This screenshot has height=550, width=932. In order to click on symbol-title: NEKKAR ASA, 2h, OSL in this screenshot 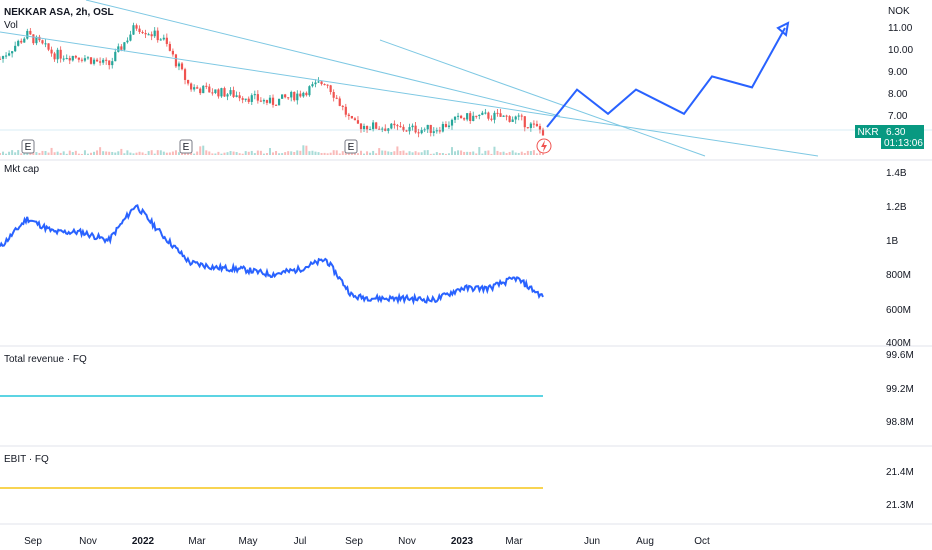, I will do `click(59, 12)`.